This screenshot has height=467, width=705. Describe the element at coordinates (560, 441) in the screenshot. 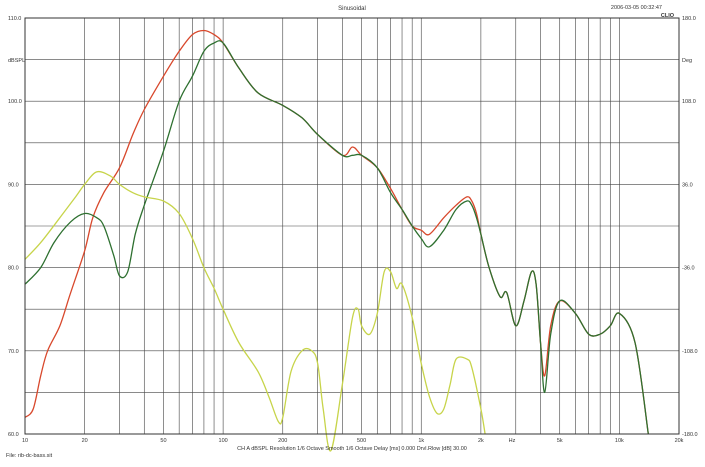

I see `x-tick-label: 5k` at that location.